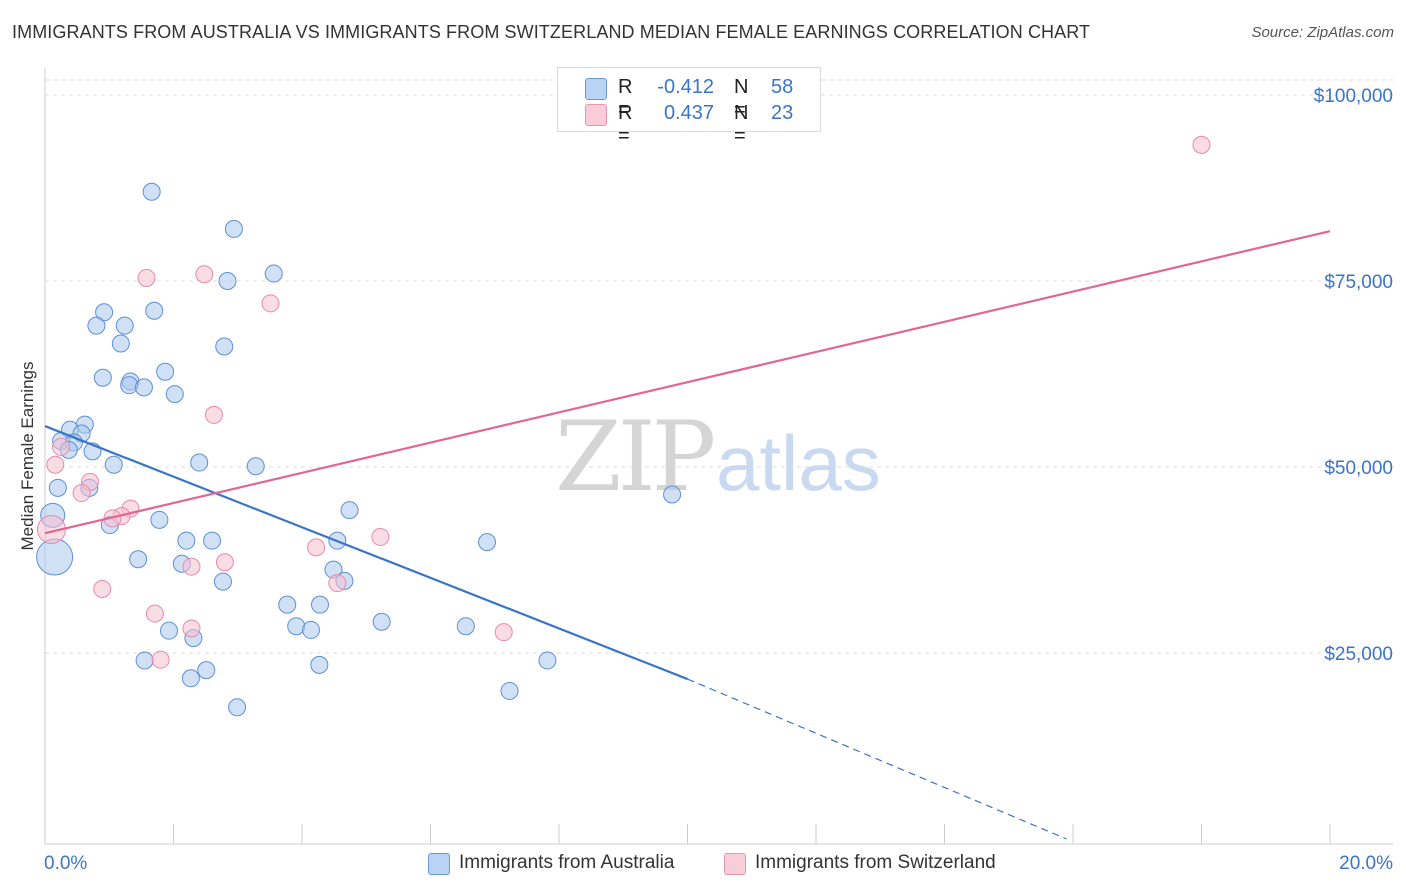 This screenshot has height=892, width=1406. What do you see at coordinates (27, 456) in the screenshot?
I see `y-axis-label: Median Female Earnings` at bounding box center [27, 456].